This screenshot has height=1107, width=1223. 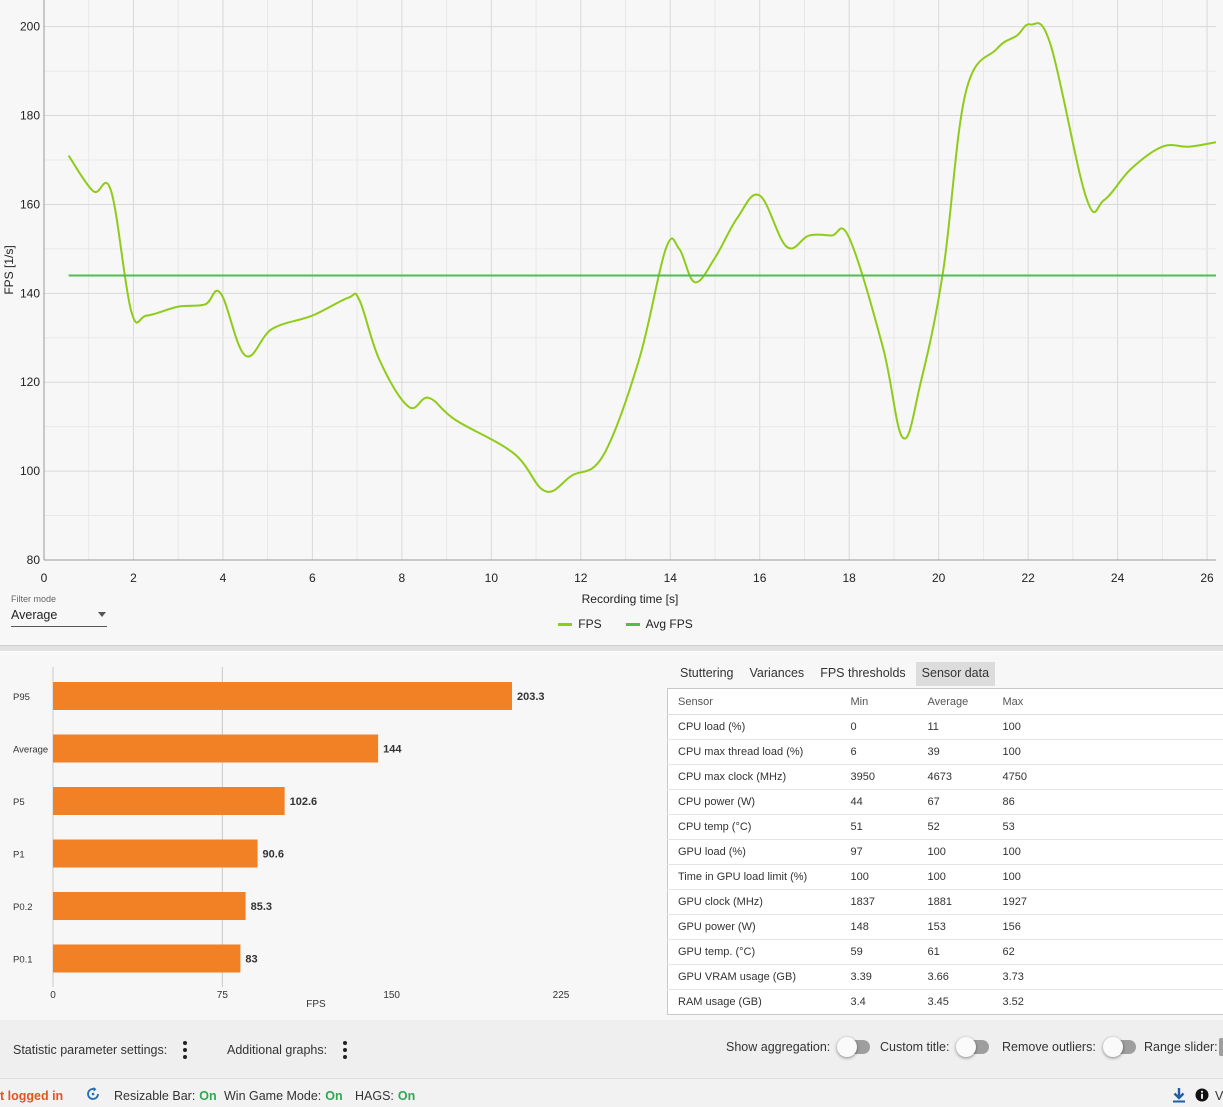 What do you see at coordinates (392, 750) in the screenshot?
I see `bar-value-label: 144` at bounding box center [392, 750].